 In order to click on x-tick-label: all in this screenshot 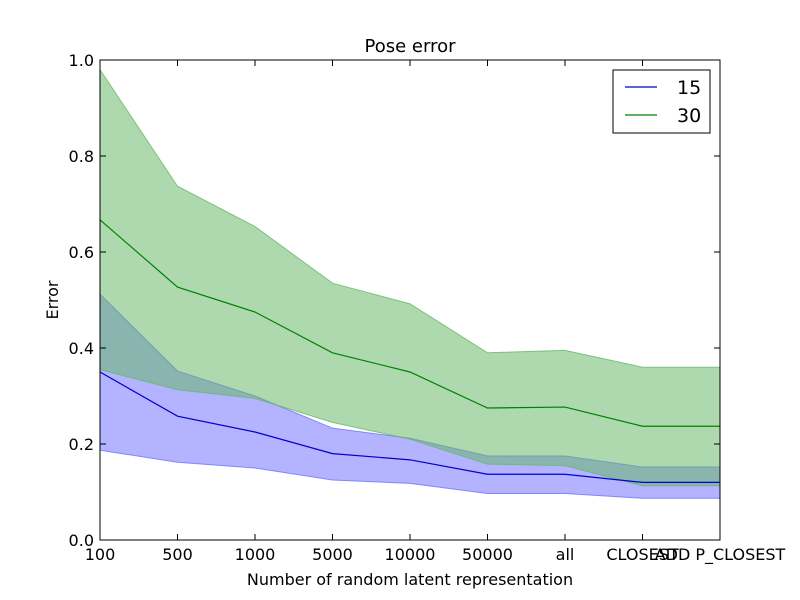, I will do `click(565, 554)`.